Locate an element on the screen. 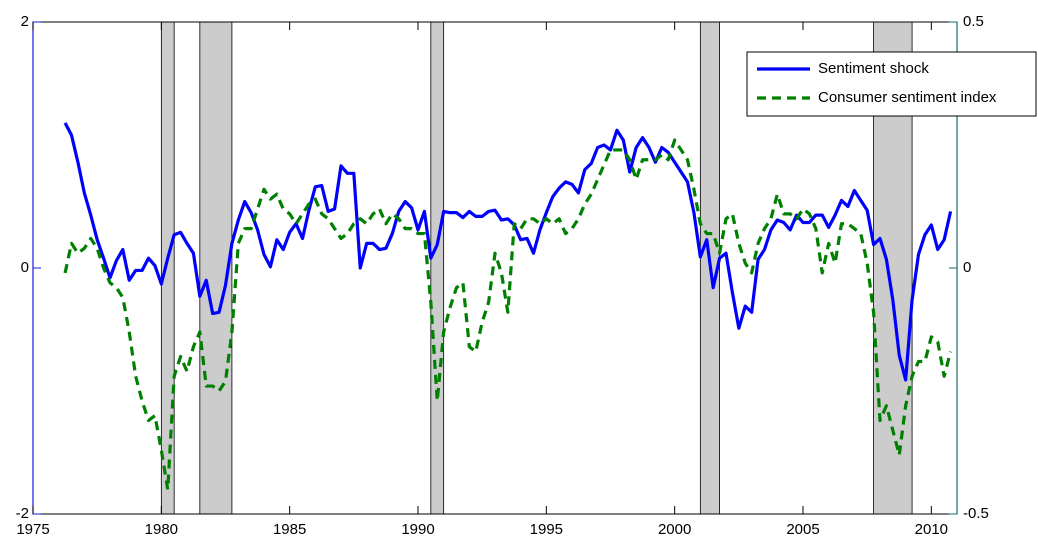 The image size is (1038, 540). y-tick-label: 0 is located at coordinates (25, 267).